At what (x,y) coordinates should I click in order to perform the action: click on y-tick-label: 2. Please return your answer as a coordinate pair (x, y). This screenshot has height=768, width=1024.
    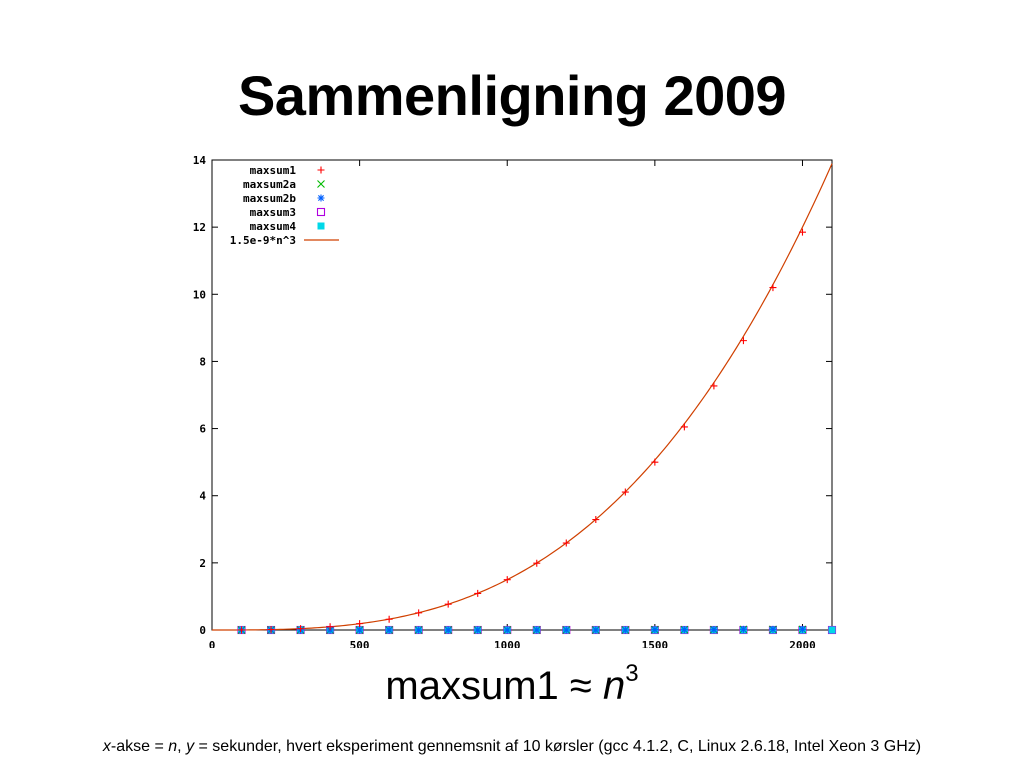
    Looking at the image, I should click on (202, 563).